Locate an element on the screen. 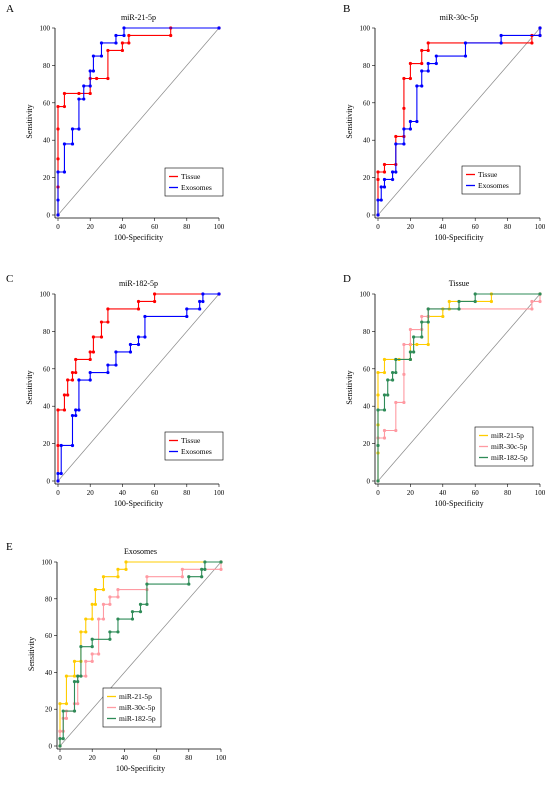  legend-entry: miR-182-5p is located at coordinates (137, 718).